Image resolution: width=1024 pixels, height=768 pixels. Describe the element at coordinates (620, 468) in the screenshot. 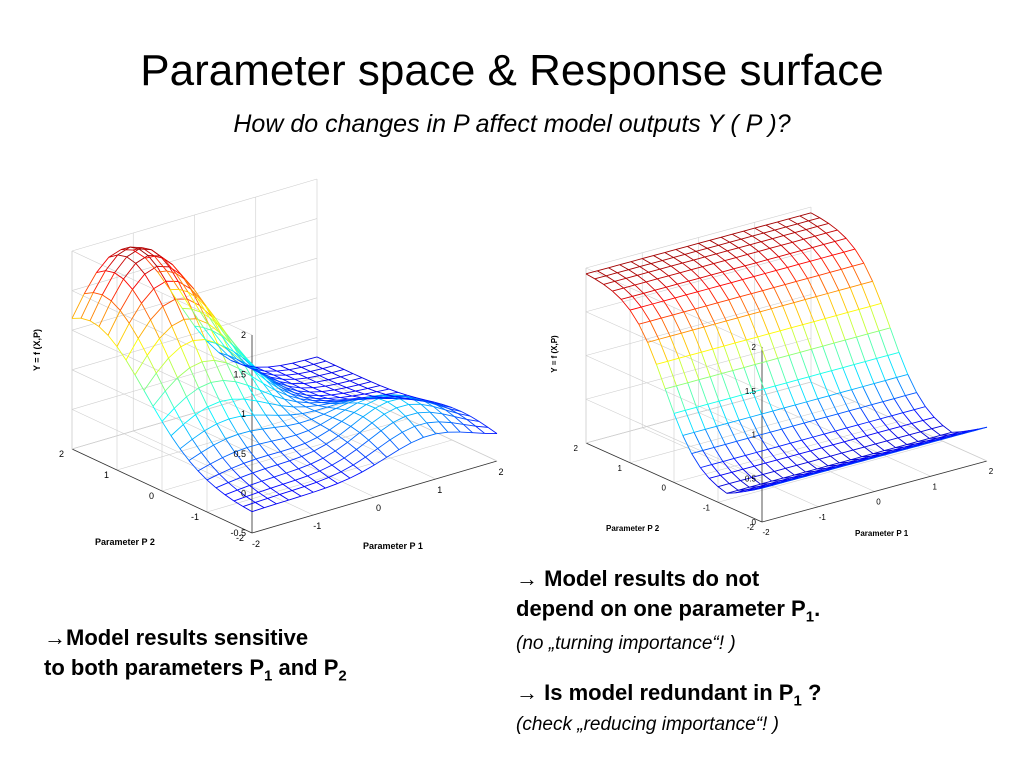

I see `y-tick-label: 1` at that location.